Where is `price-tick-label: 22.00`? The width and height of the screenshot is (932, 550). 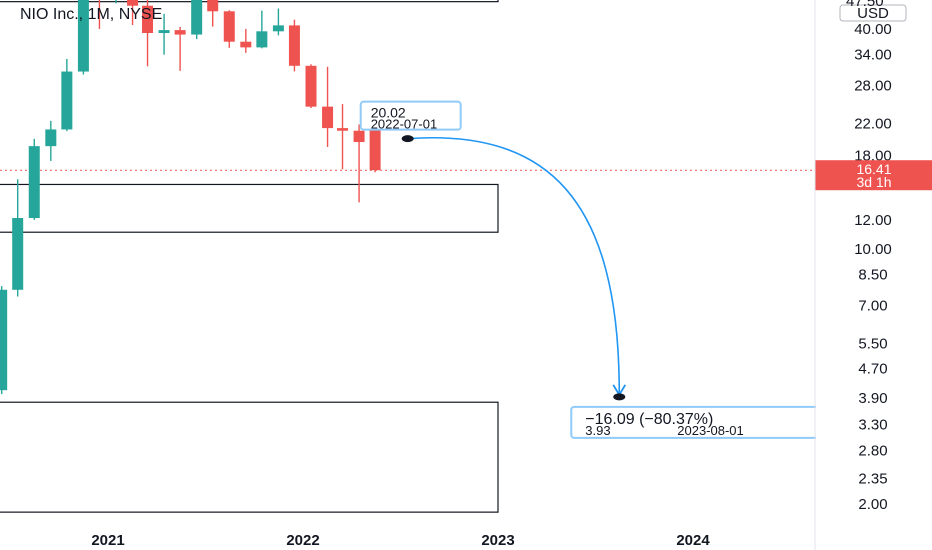
price-tick-label: 22.00 is located at coordinates (873, 124).